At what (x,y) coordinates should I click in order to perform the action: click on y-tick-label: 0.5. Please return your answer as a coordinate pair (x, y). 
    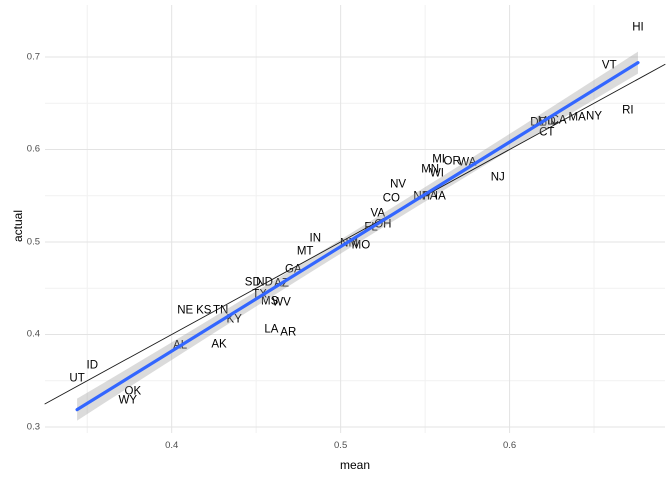
    Looking at the image, I should click on (33, 242).